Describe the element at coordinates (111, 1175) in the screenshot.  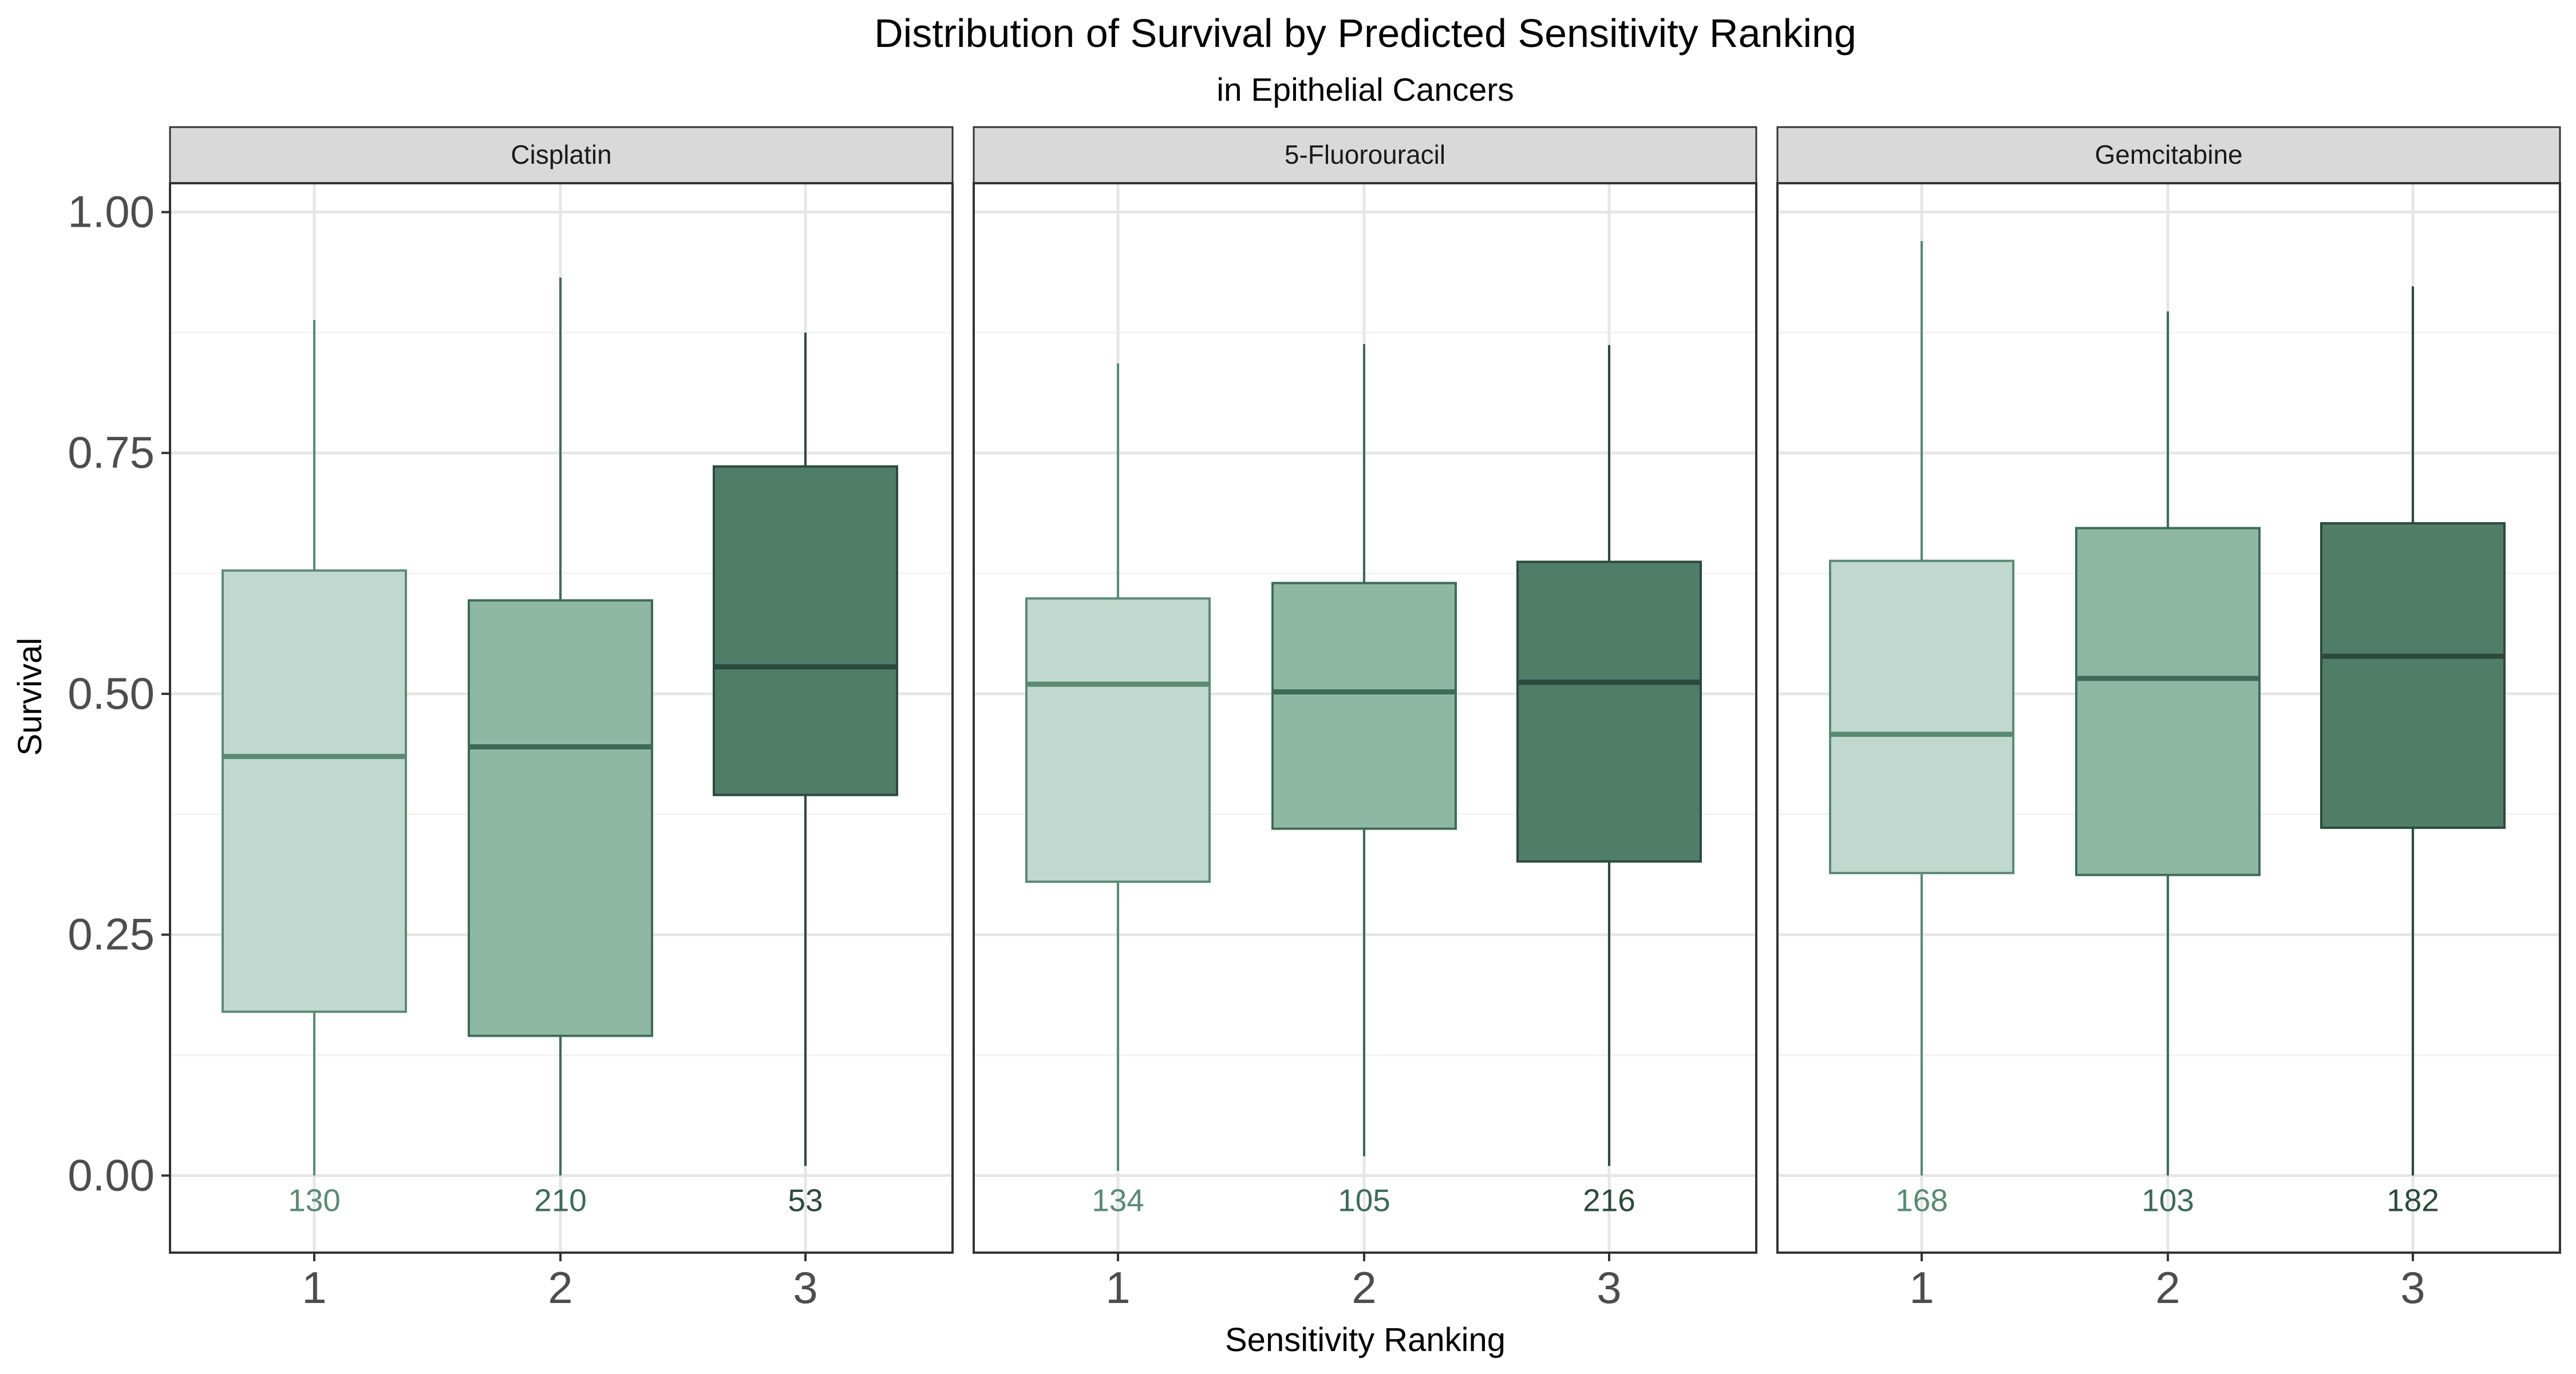
I see `y-tick-label: 0.00` at that location.